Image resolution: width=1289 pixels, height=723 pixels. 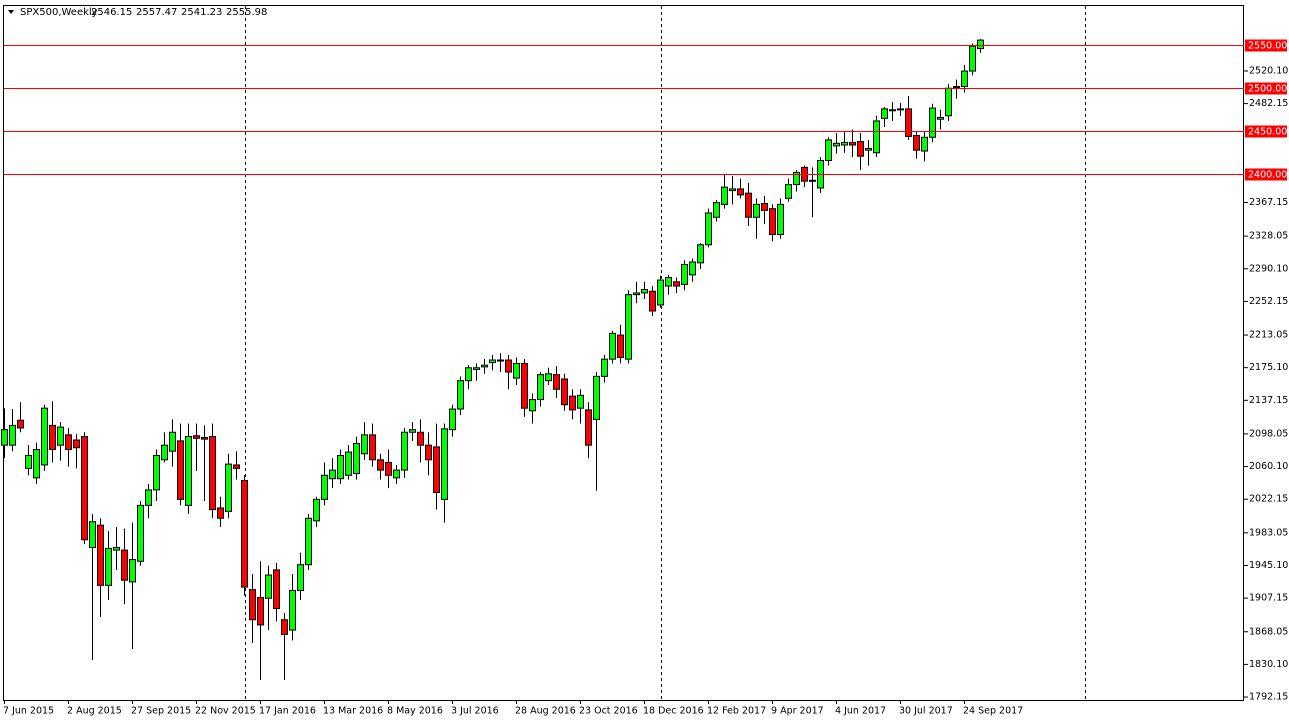 I want to click on y-tick-label: 2213.05, so click(x=1268, y=335).